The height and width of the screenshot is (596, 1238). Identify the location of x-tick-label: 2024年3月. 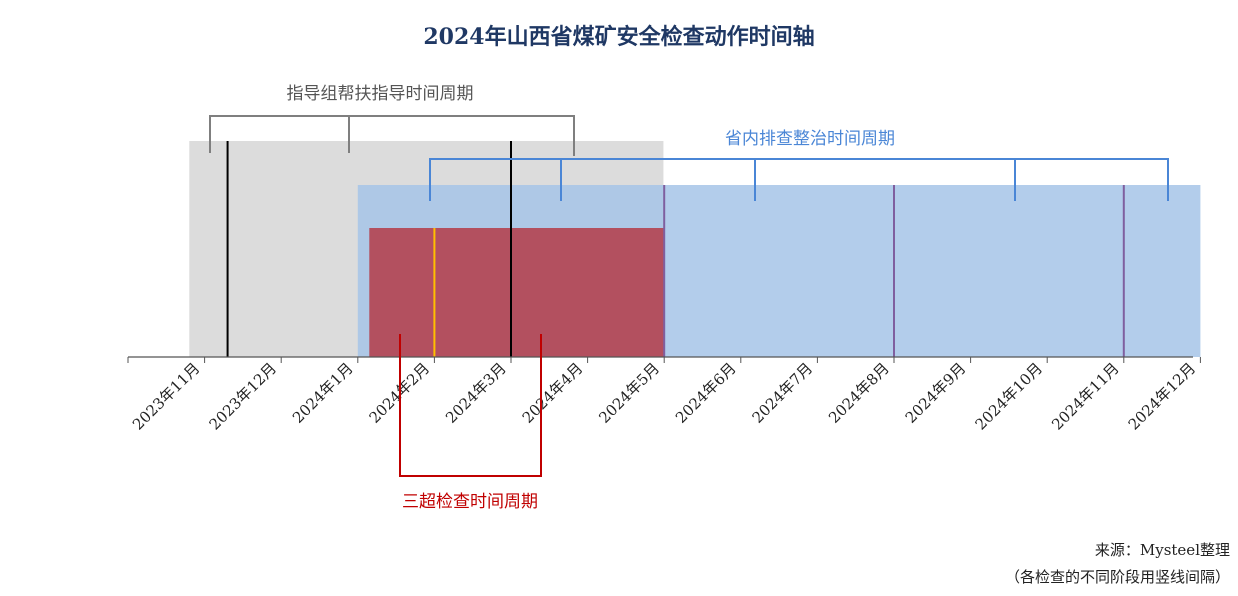
(476, 393).